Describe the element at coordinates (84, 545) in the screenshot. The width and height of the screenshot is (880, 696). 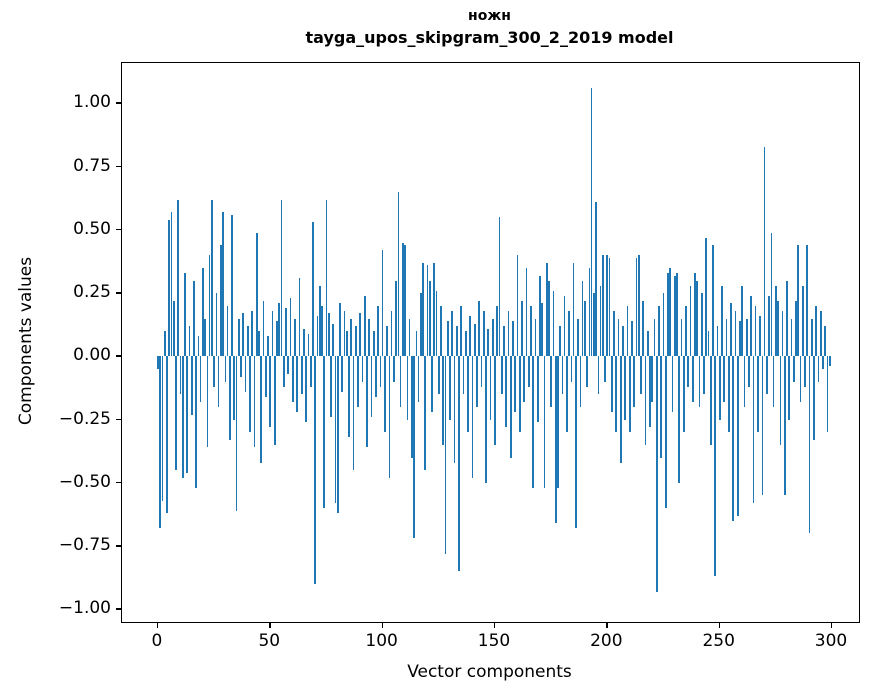
I see `y-tick-label: −0.75` at that location.